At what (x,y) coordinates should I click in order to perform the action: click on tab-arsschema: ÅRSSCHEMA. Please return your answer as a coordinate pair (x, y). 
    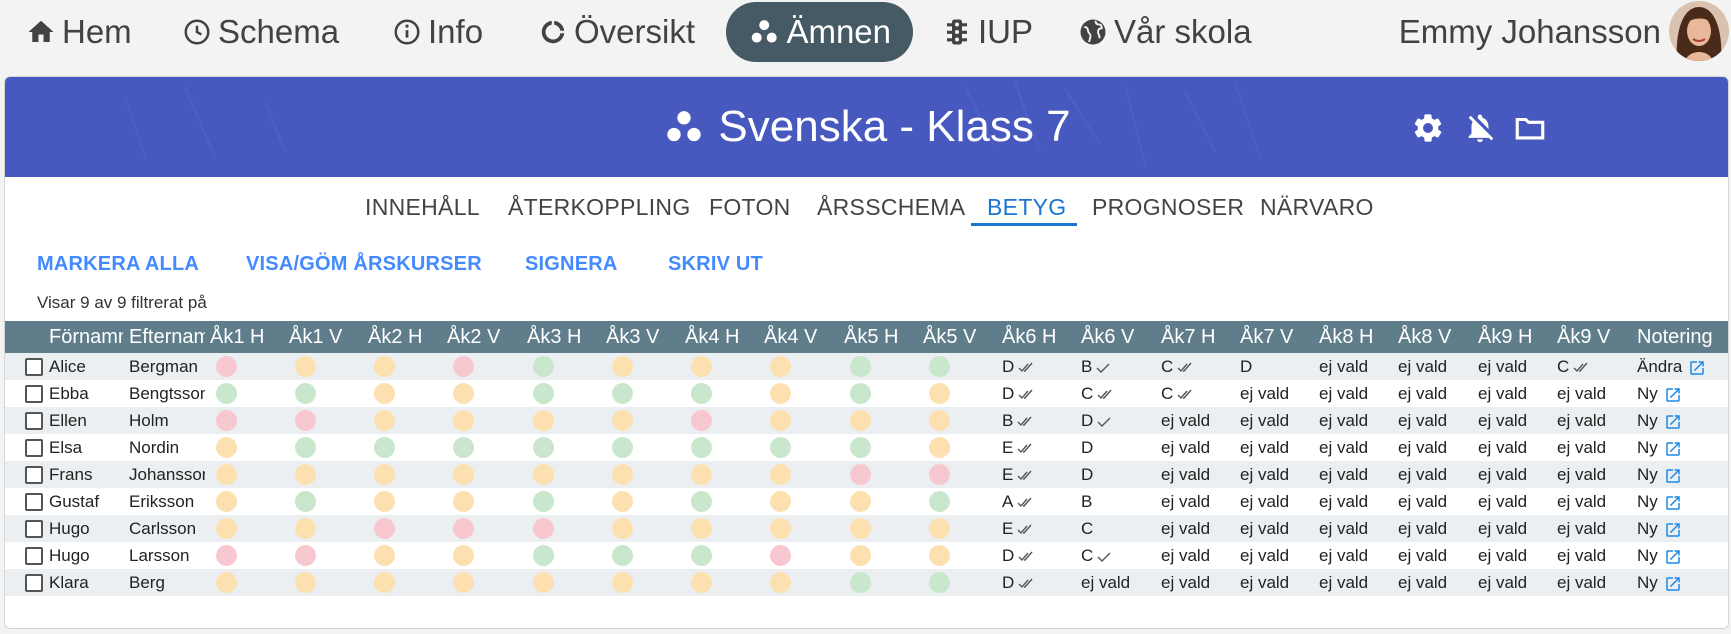
    Looking at the image, I should click on (891, 207).